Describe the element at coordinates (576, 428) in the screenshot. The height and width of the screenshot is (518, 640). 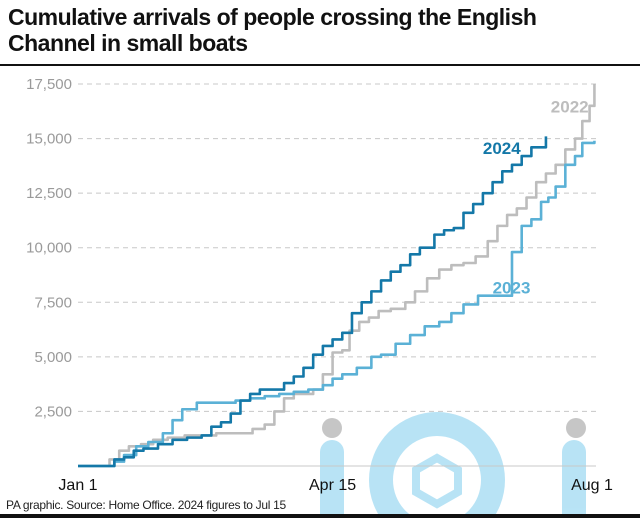
I see `watermark-dot2` at that location.